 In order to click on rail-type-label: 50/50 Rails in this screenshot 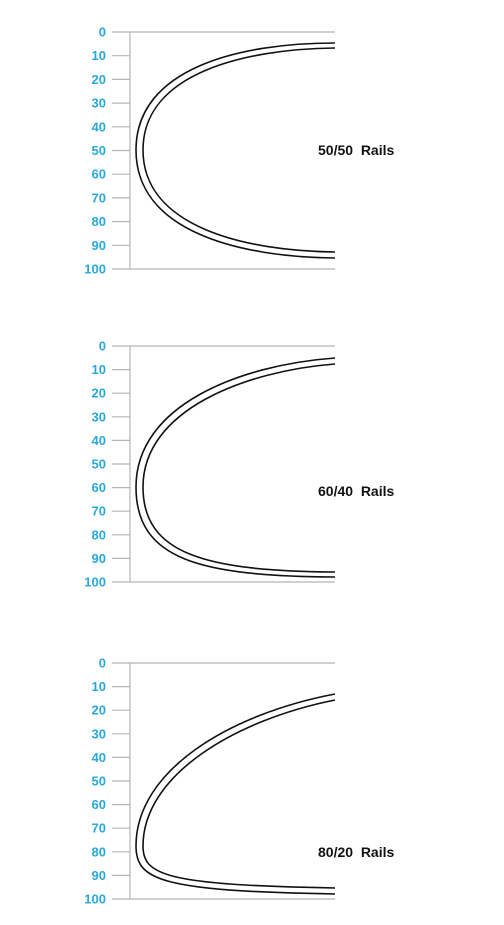, I will do `click(356, 150)`.